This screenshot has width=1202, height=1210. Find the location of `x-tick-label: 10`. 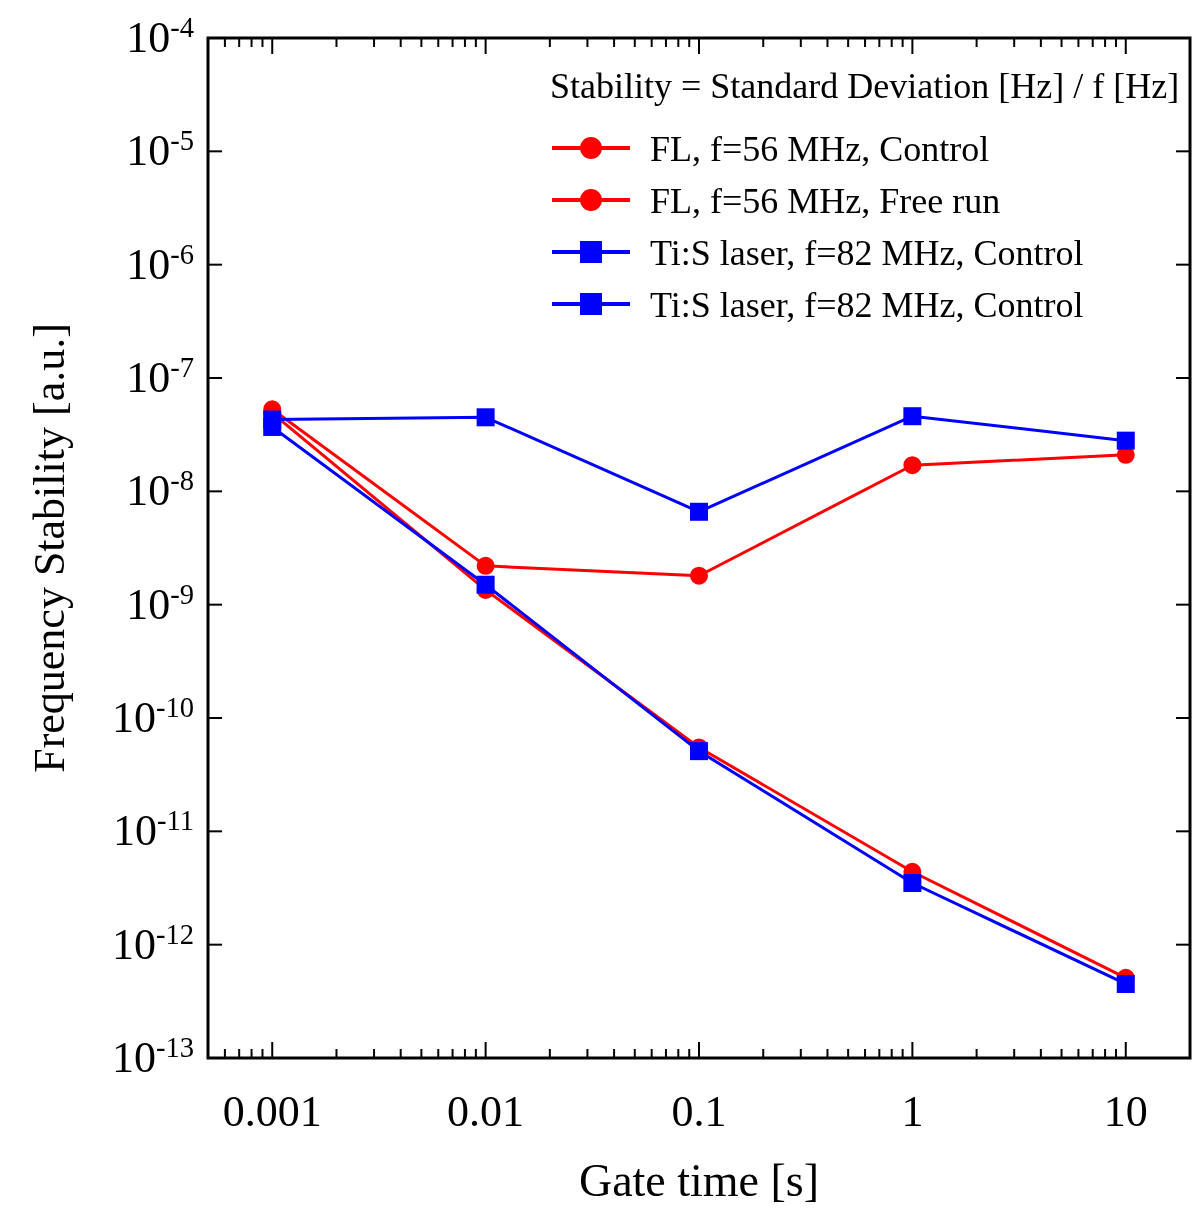

x-tick-label: 10 is located at coordinates (1125, 1111).